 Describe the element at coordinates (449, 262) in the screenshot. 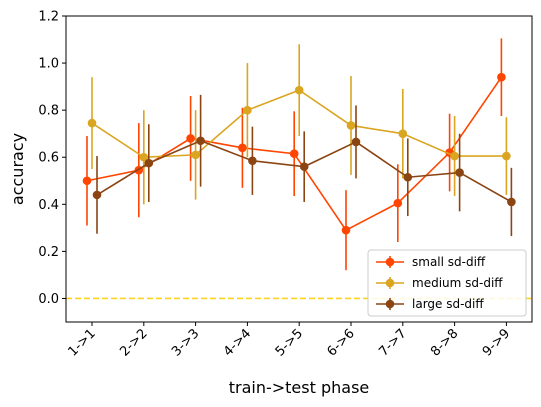

I see `legend-label: small sd-diff` at that location.